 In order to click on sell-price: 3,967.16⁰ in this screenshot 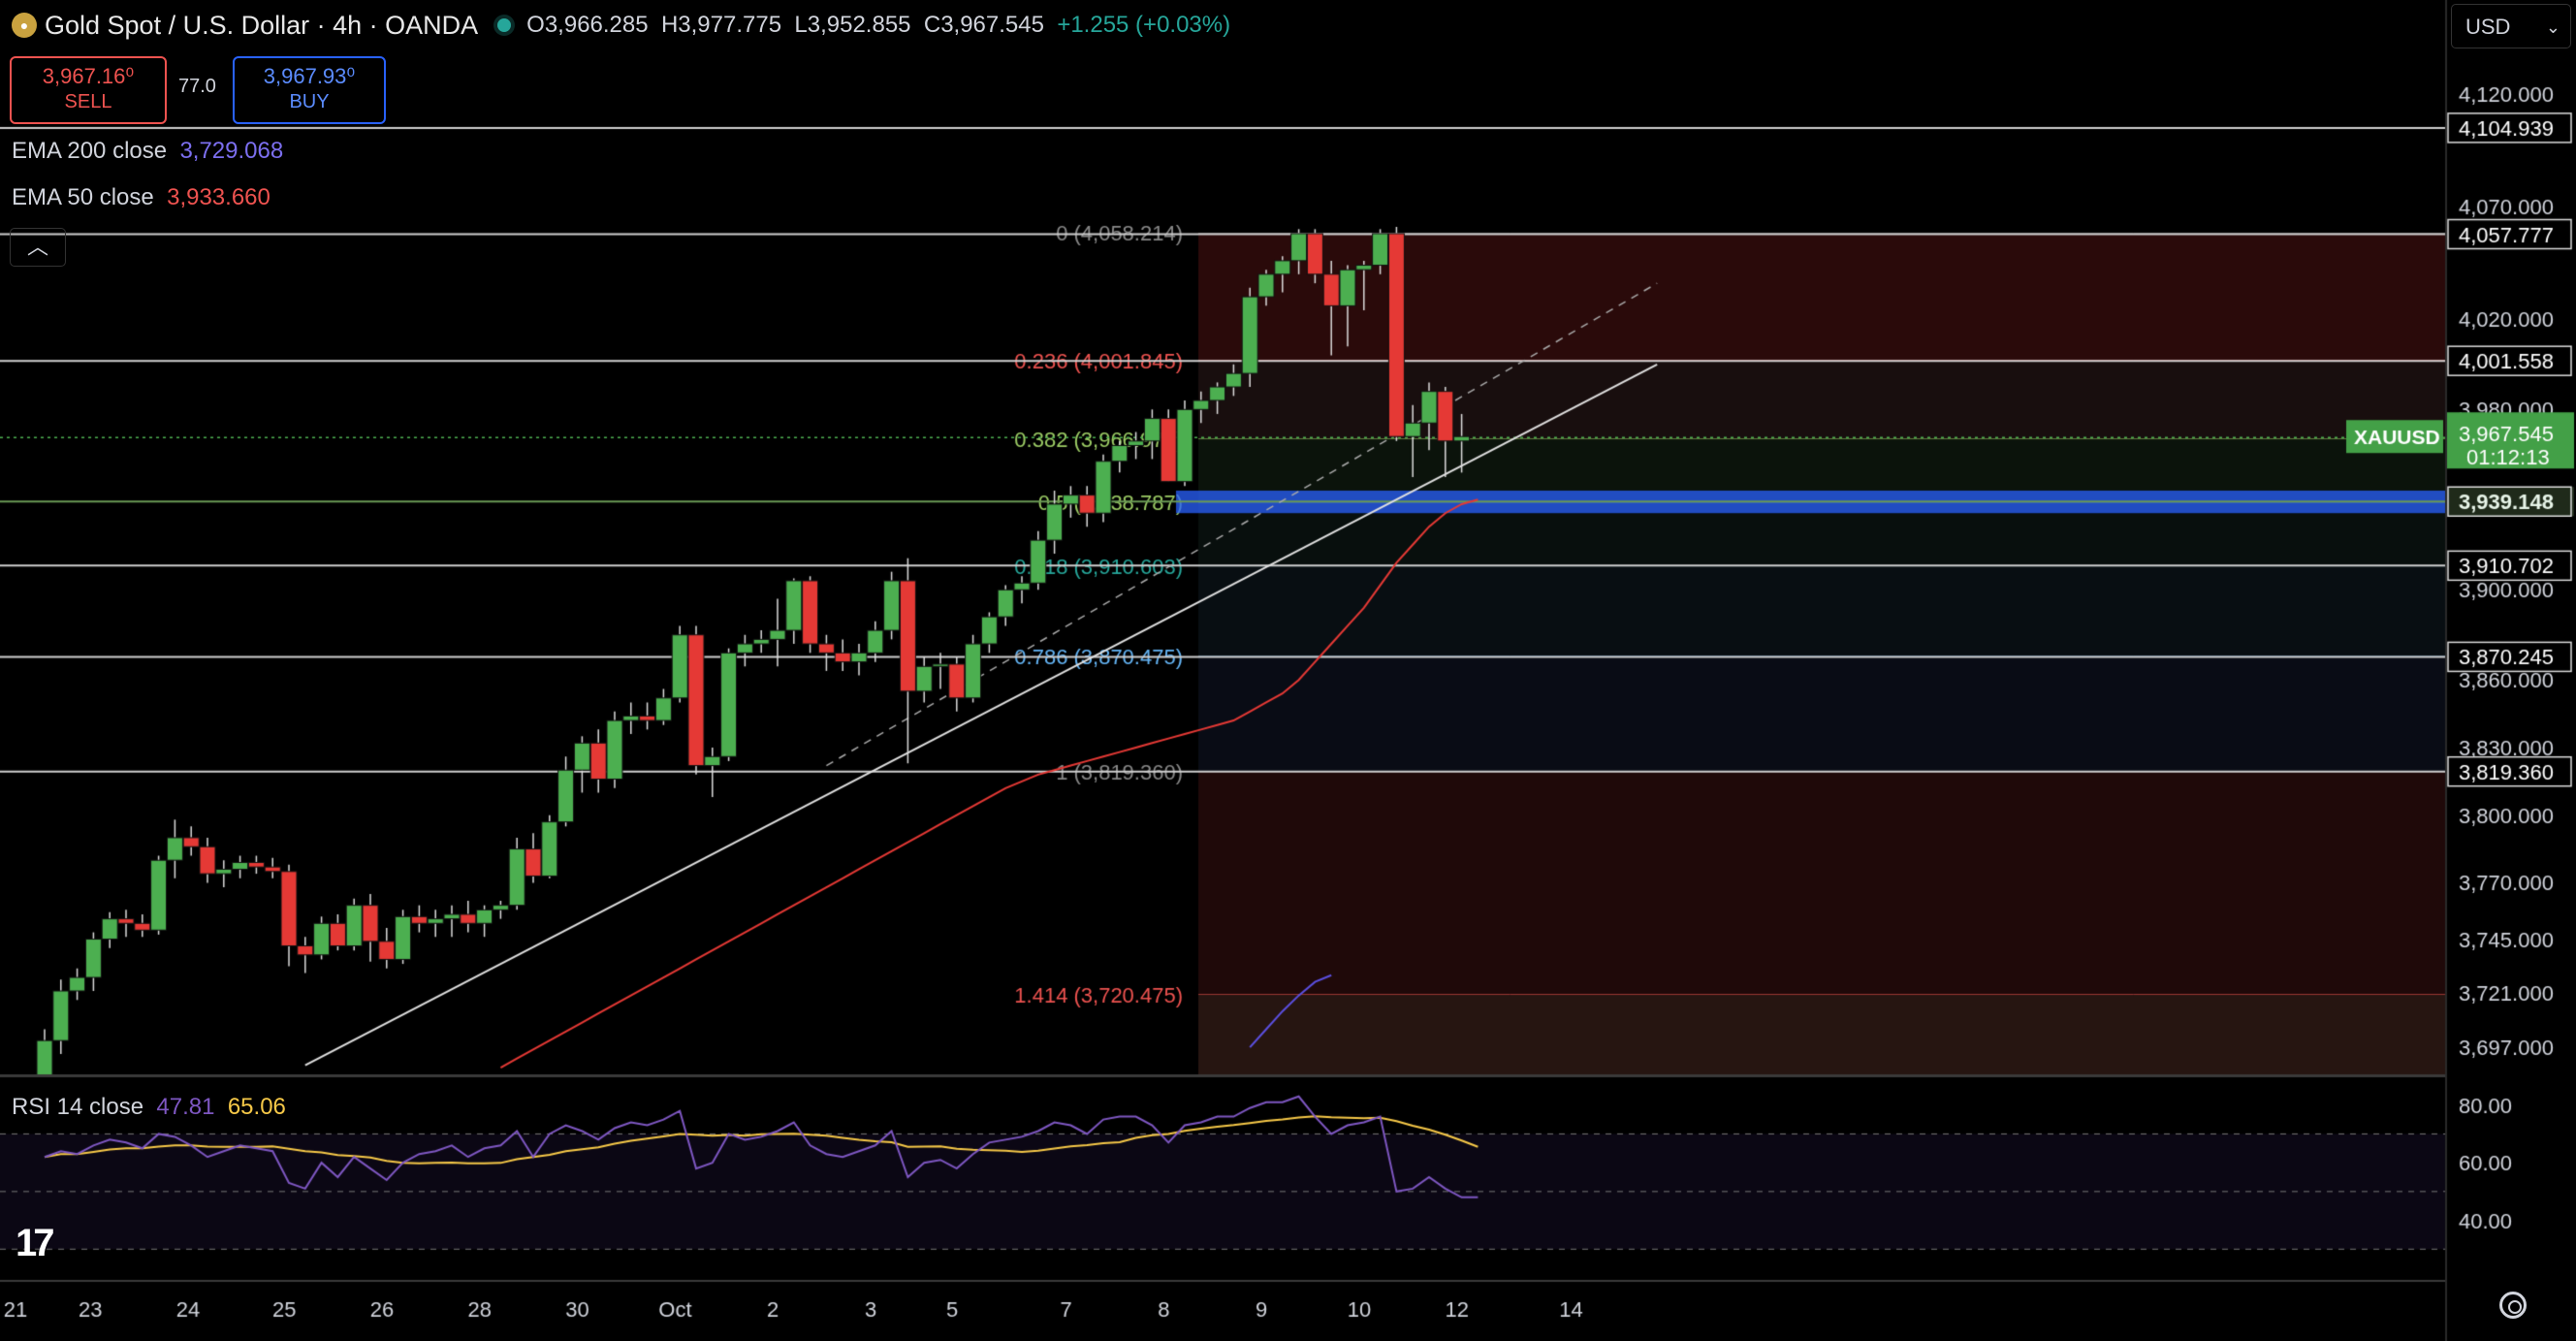, I will do `click(88, 76)`.